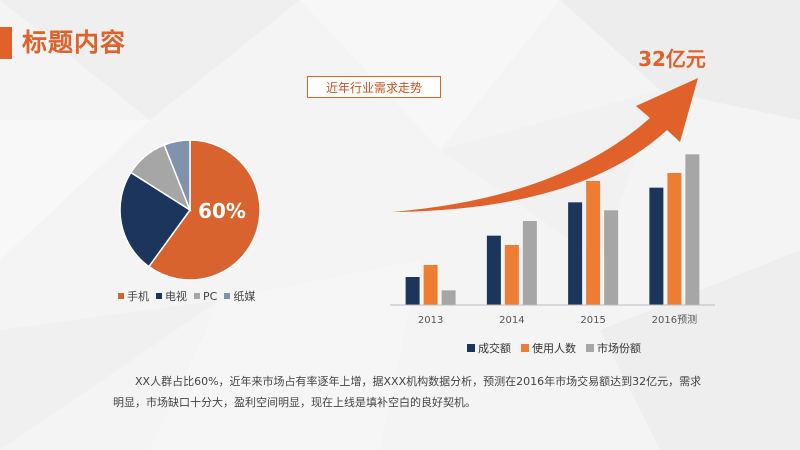 Image resolution: width=800 pixels, height=450 pixels. What do you see at coordinates (592, 320) in the screenshot?
I see `x-tick-label: 2015` at bounding box center [592, 320].